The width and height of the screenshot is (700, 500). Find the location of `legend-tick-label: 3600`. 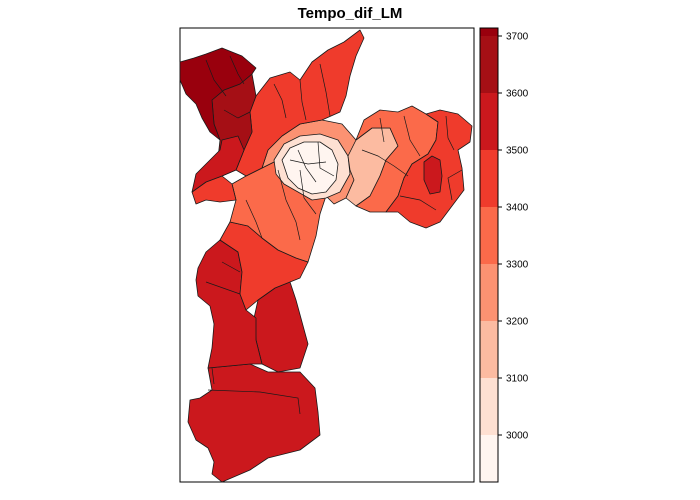

legend-tick-label: 3600 is located at coordinates (517, 94).